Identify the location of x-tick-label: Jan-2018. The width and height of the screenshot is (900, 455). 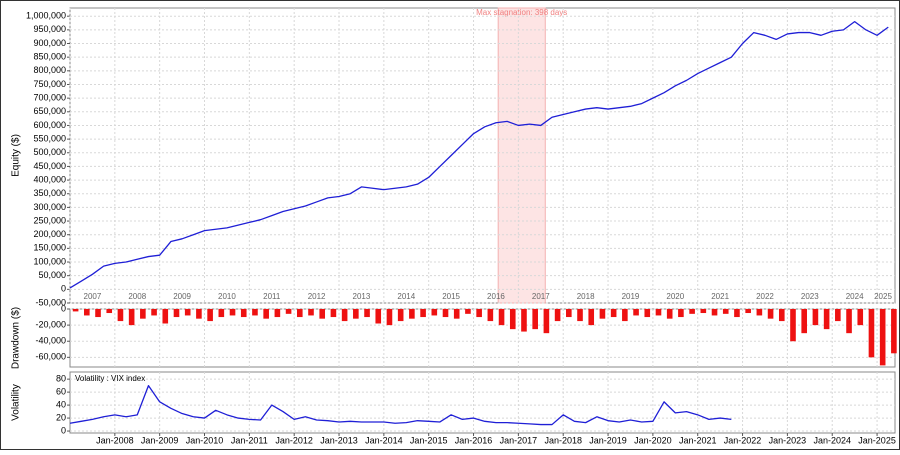
(563, 440).